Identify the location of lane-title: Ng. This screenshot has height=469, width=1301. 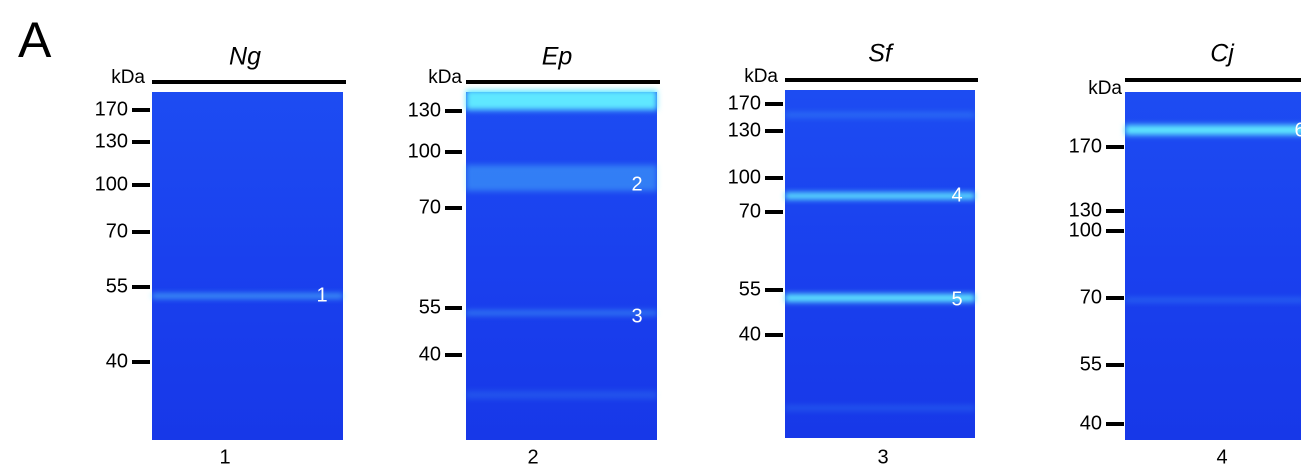
(245, 57).